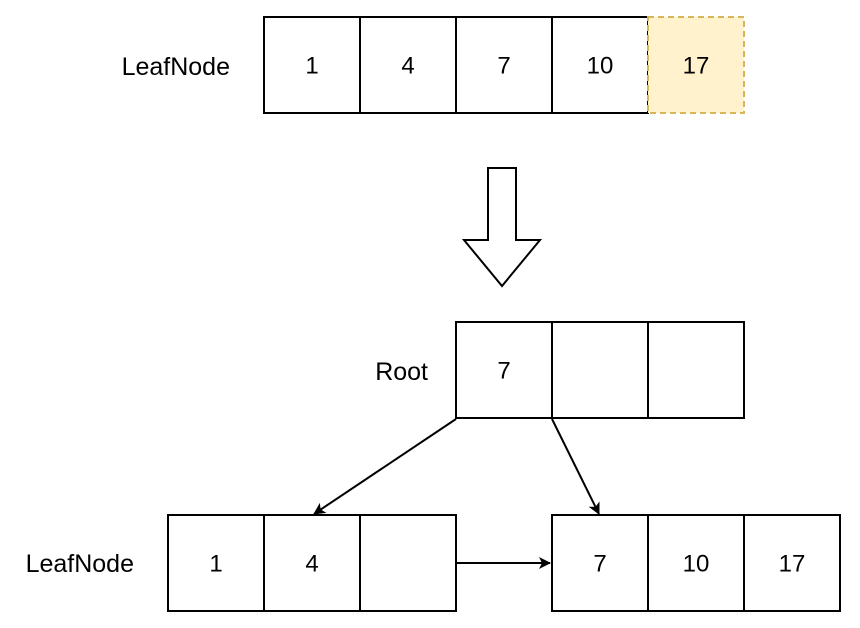  I want to click on left-leaf-label: LeafNode, so click(80, 564).